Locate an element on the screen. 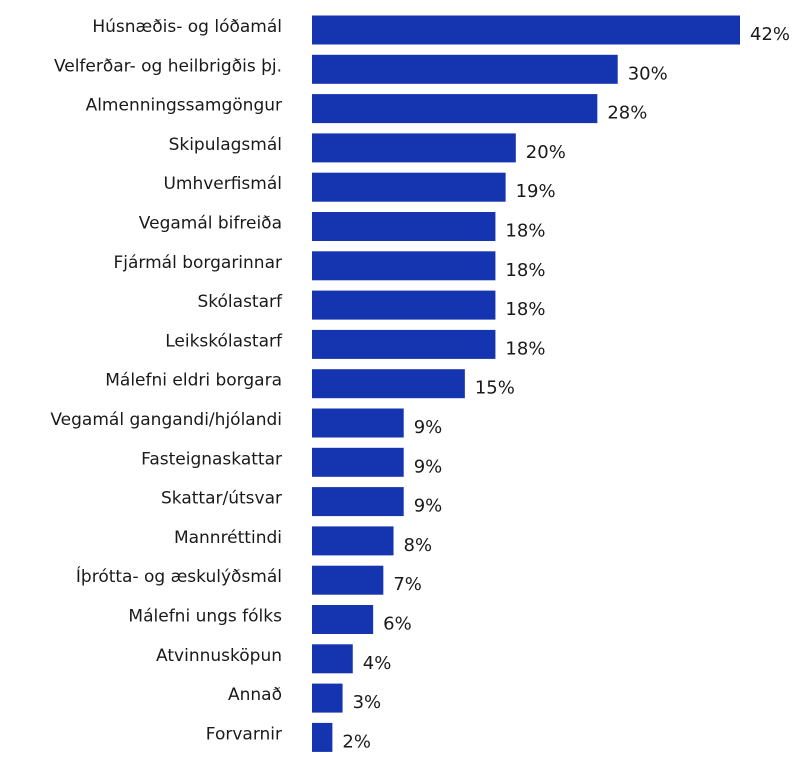 The height and width of the screenshot is (768, 800). value-label: 42% is located at coordinates (770, 34).